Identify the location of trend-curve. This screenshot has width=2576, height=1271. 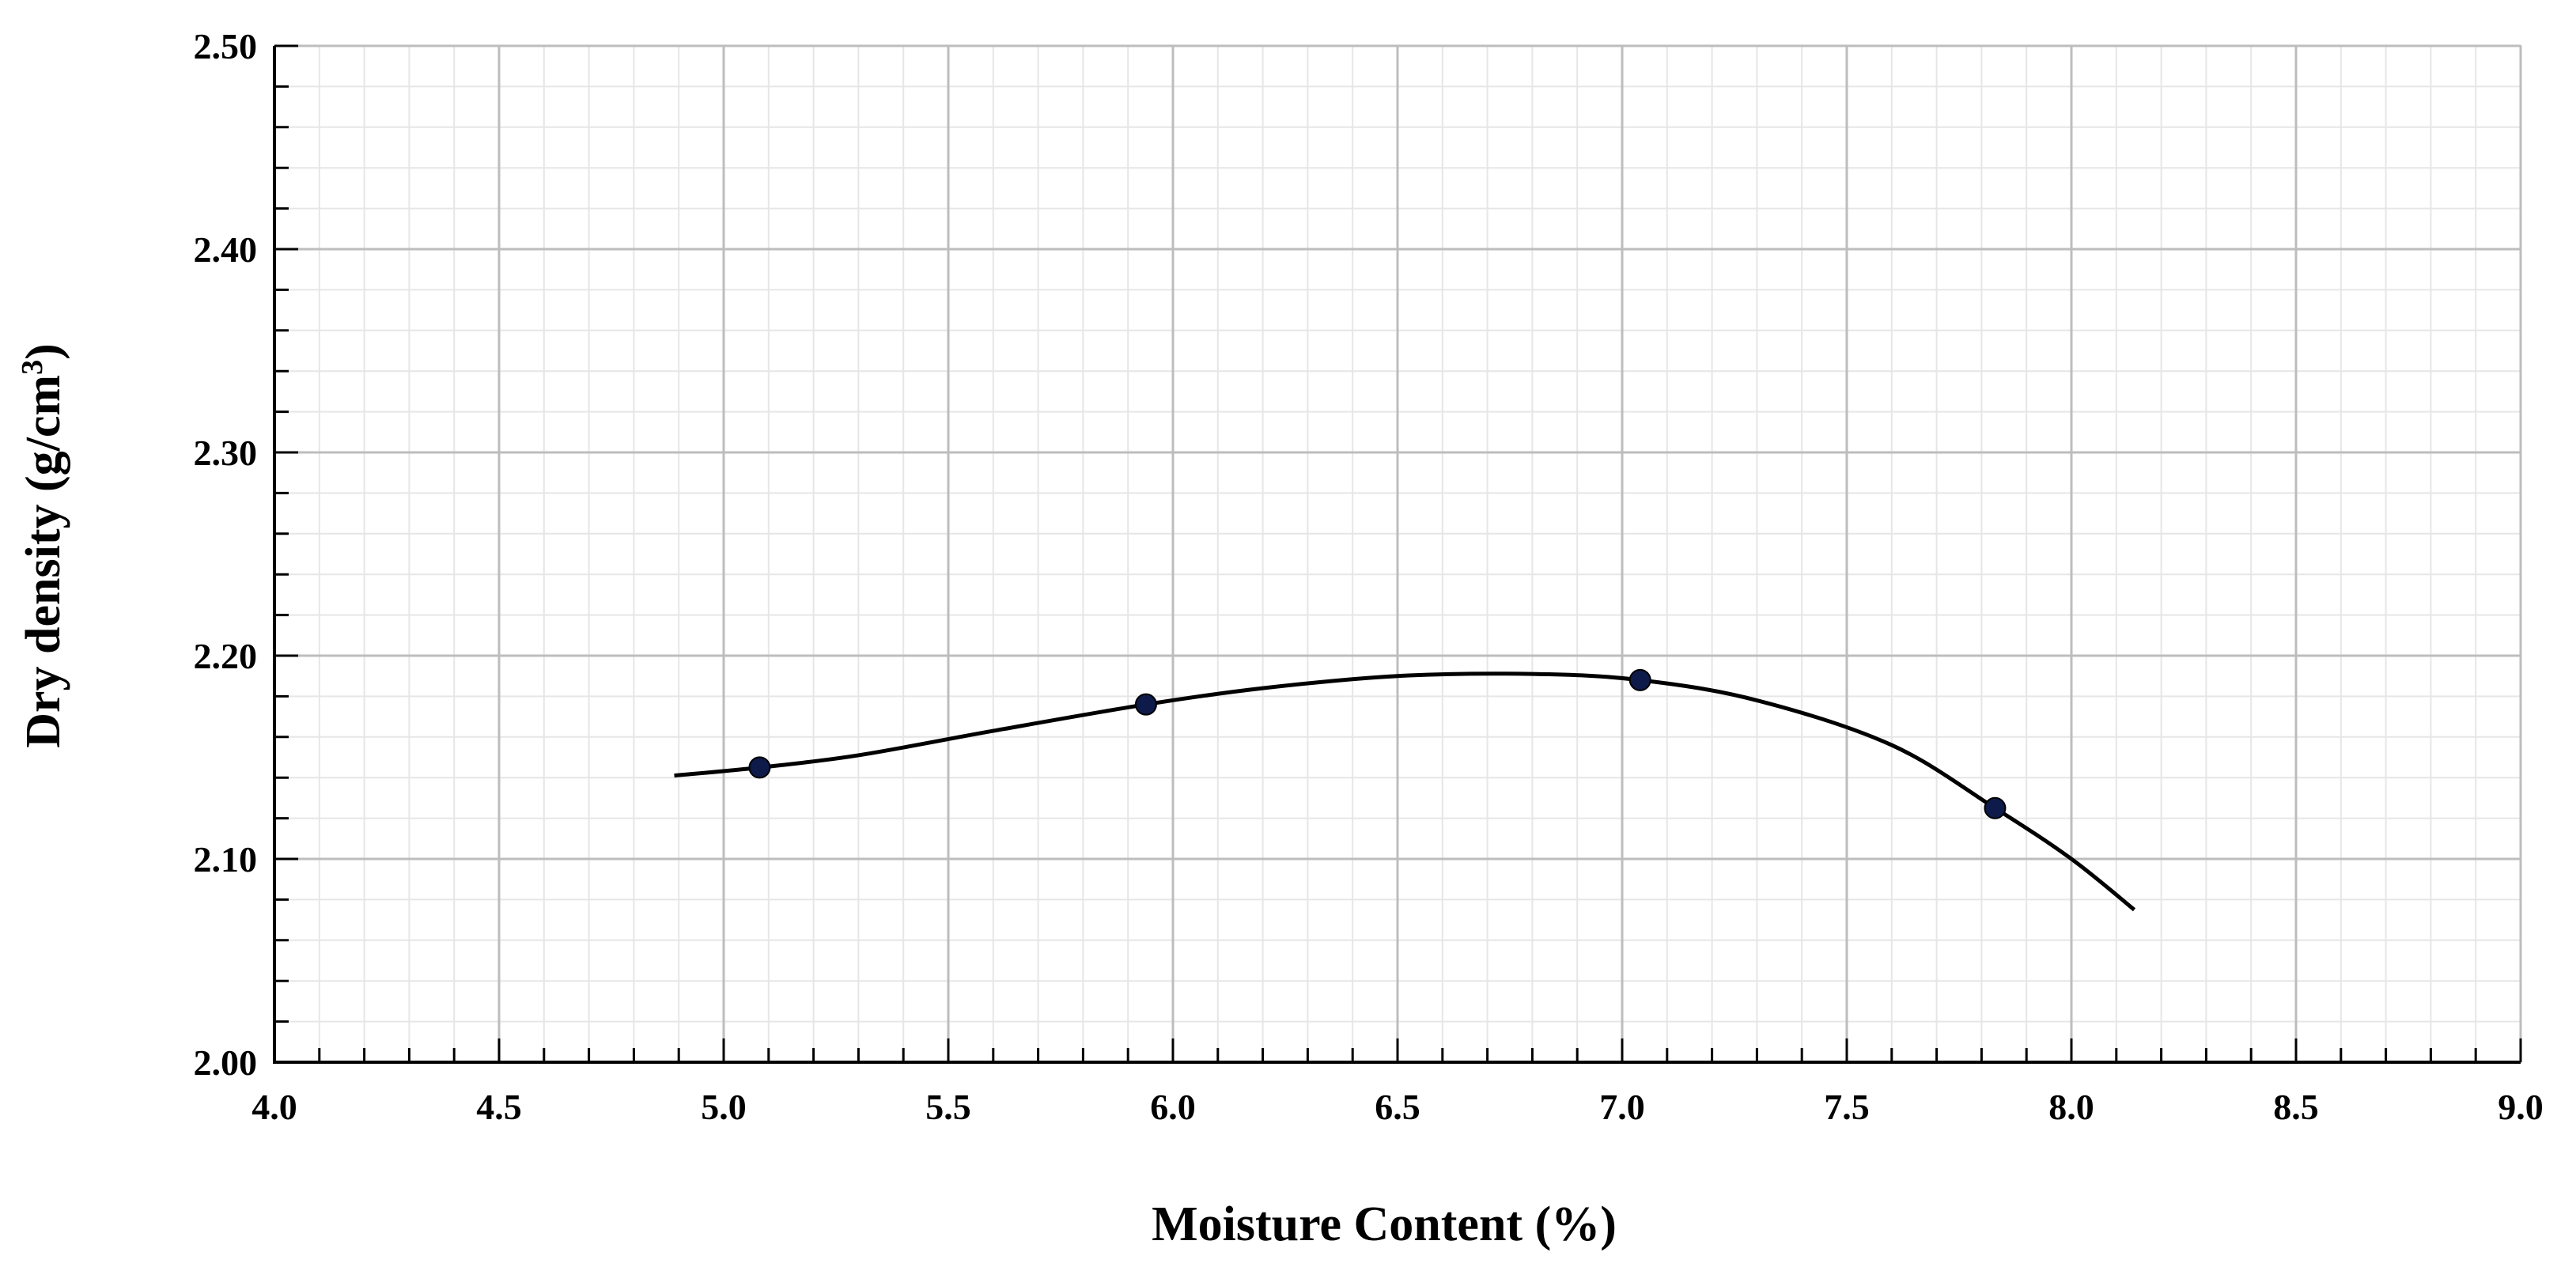
(1405, 791).